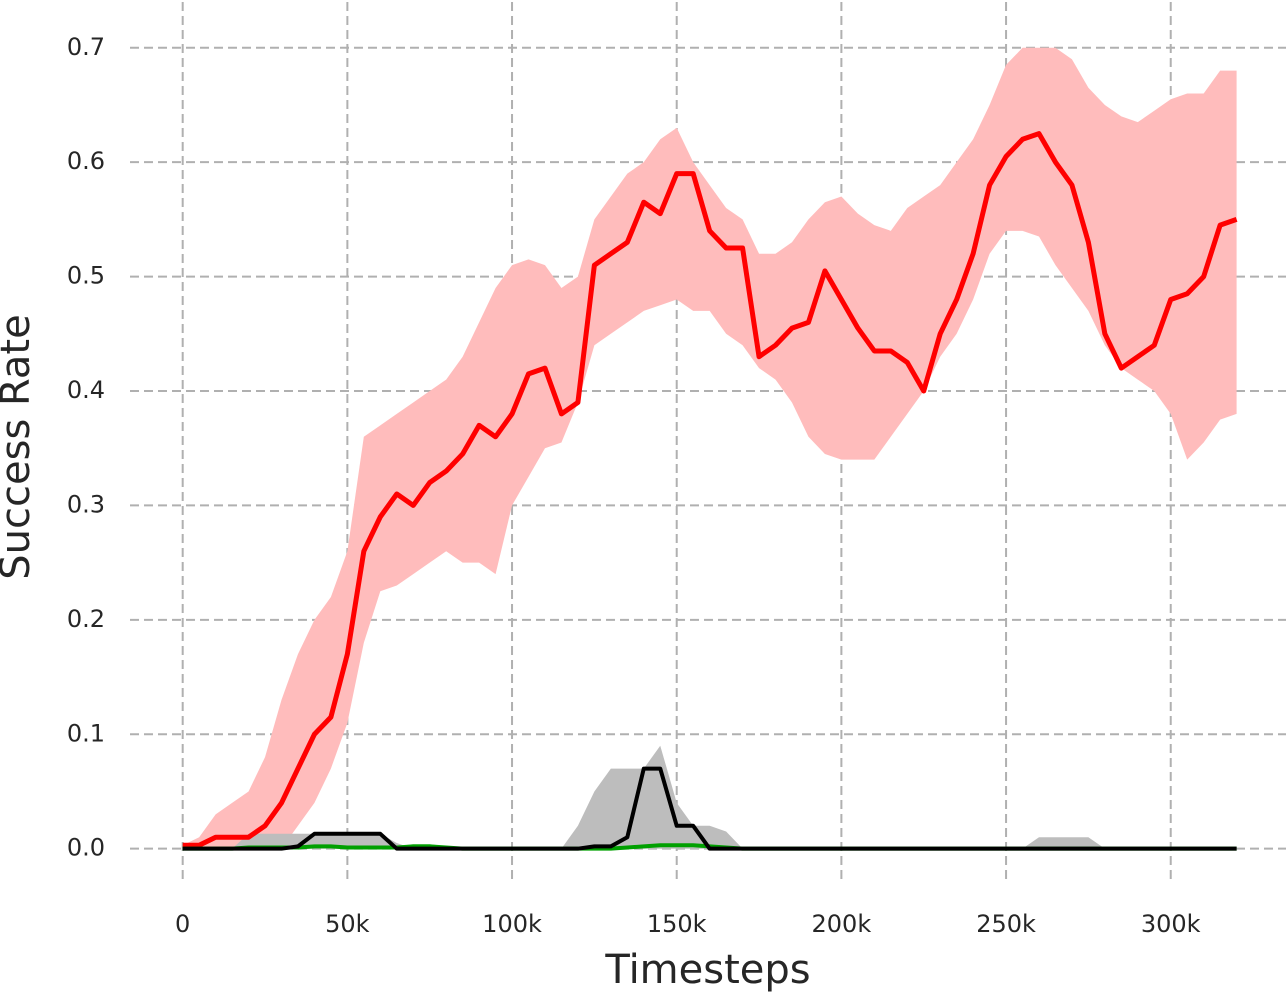 This screenshot has width=1286, height=998. What do you see at coordinates (86, 733) in the screenshot?
I see `y-tick-label: 0.1` at bounding box center [86, 733].